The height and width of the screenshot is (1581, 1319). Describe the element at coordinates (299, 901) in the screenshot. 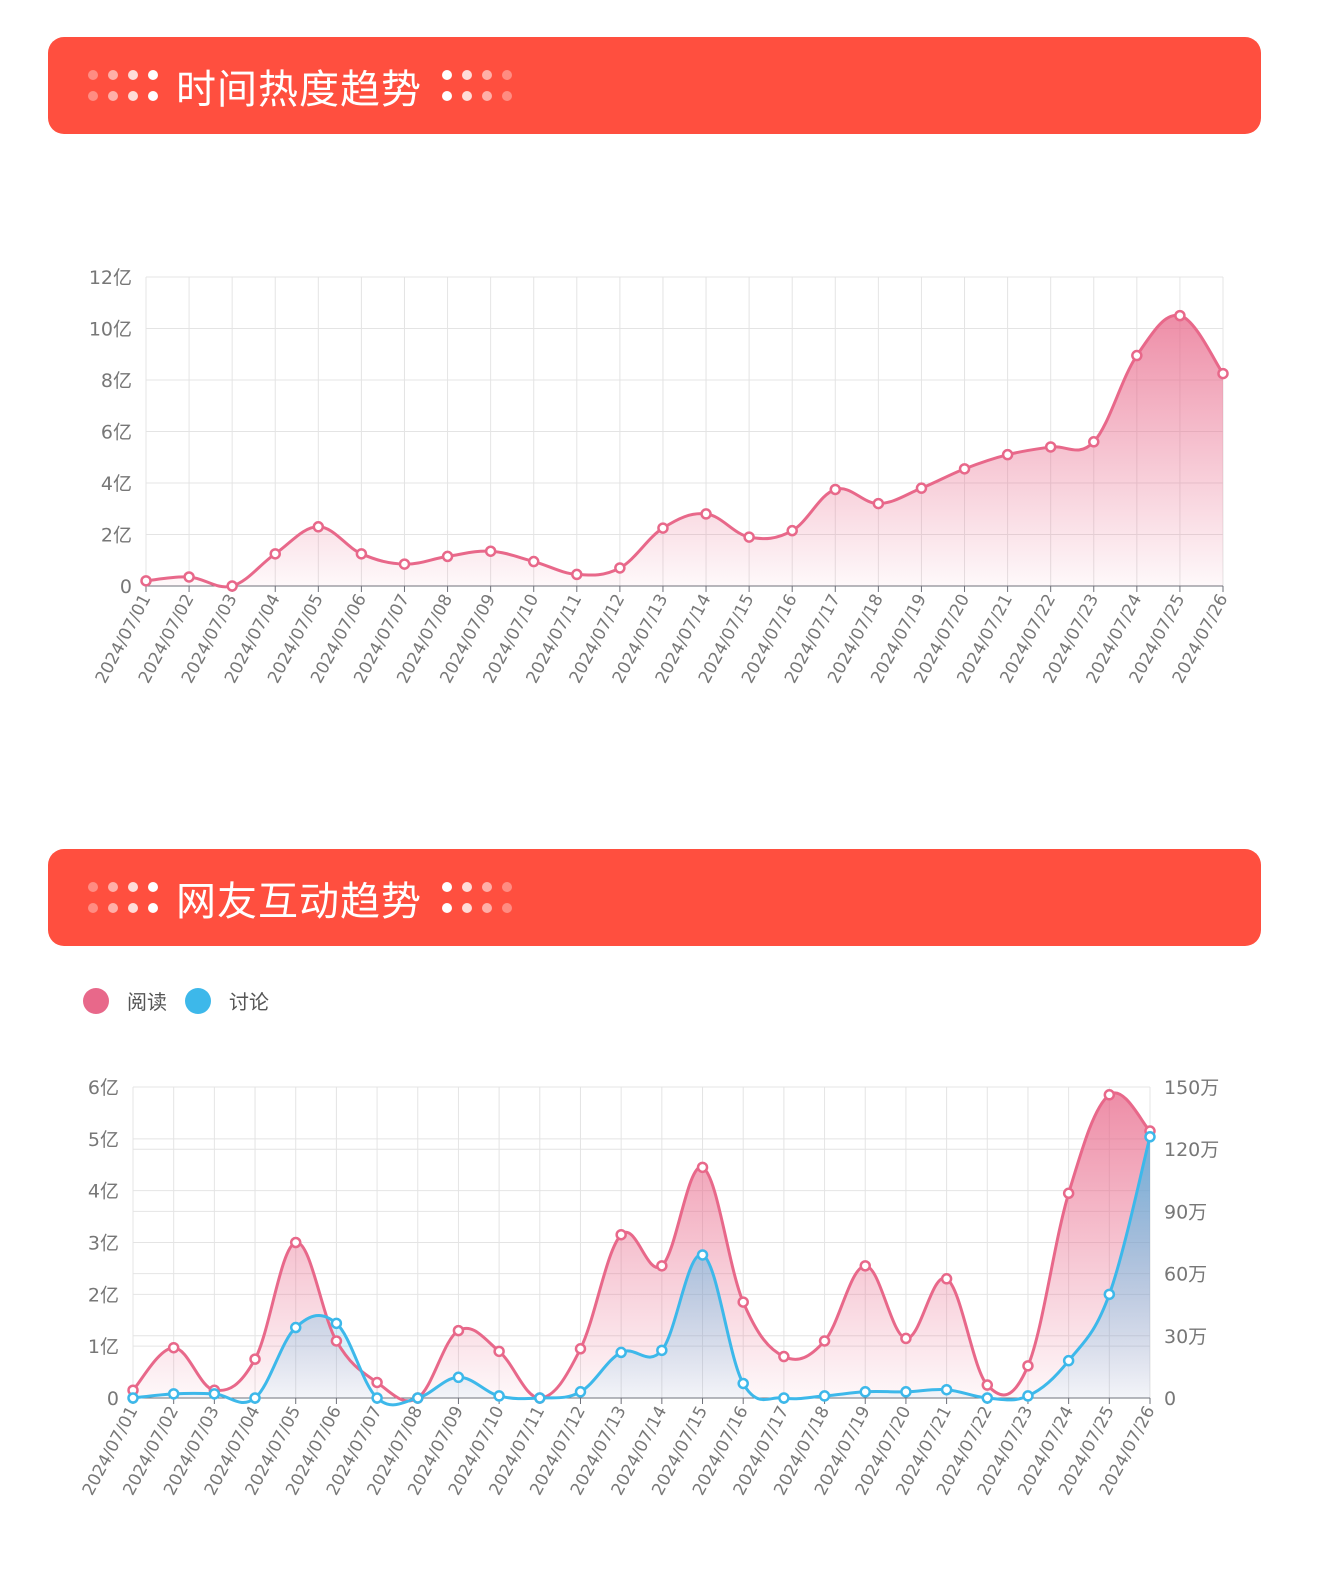

I see `section-title: 网友互动趋势` at that location.